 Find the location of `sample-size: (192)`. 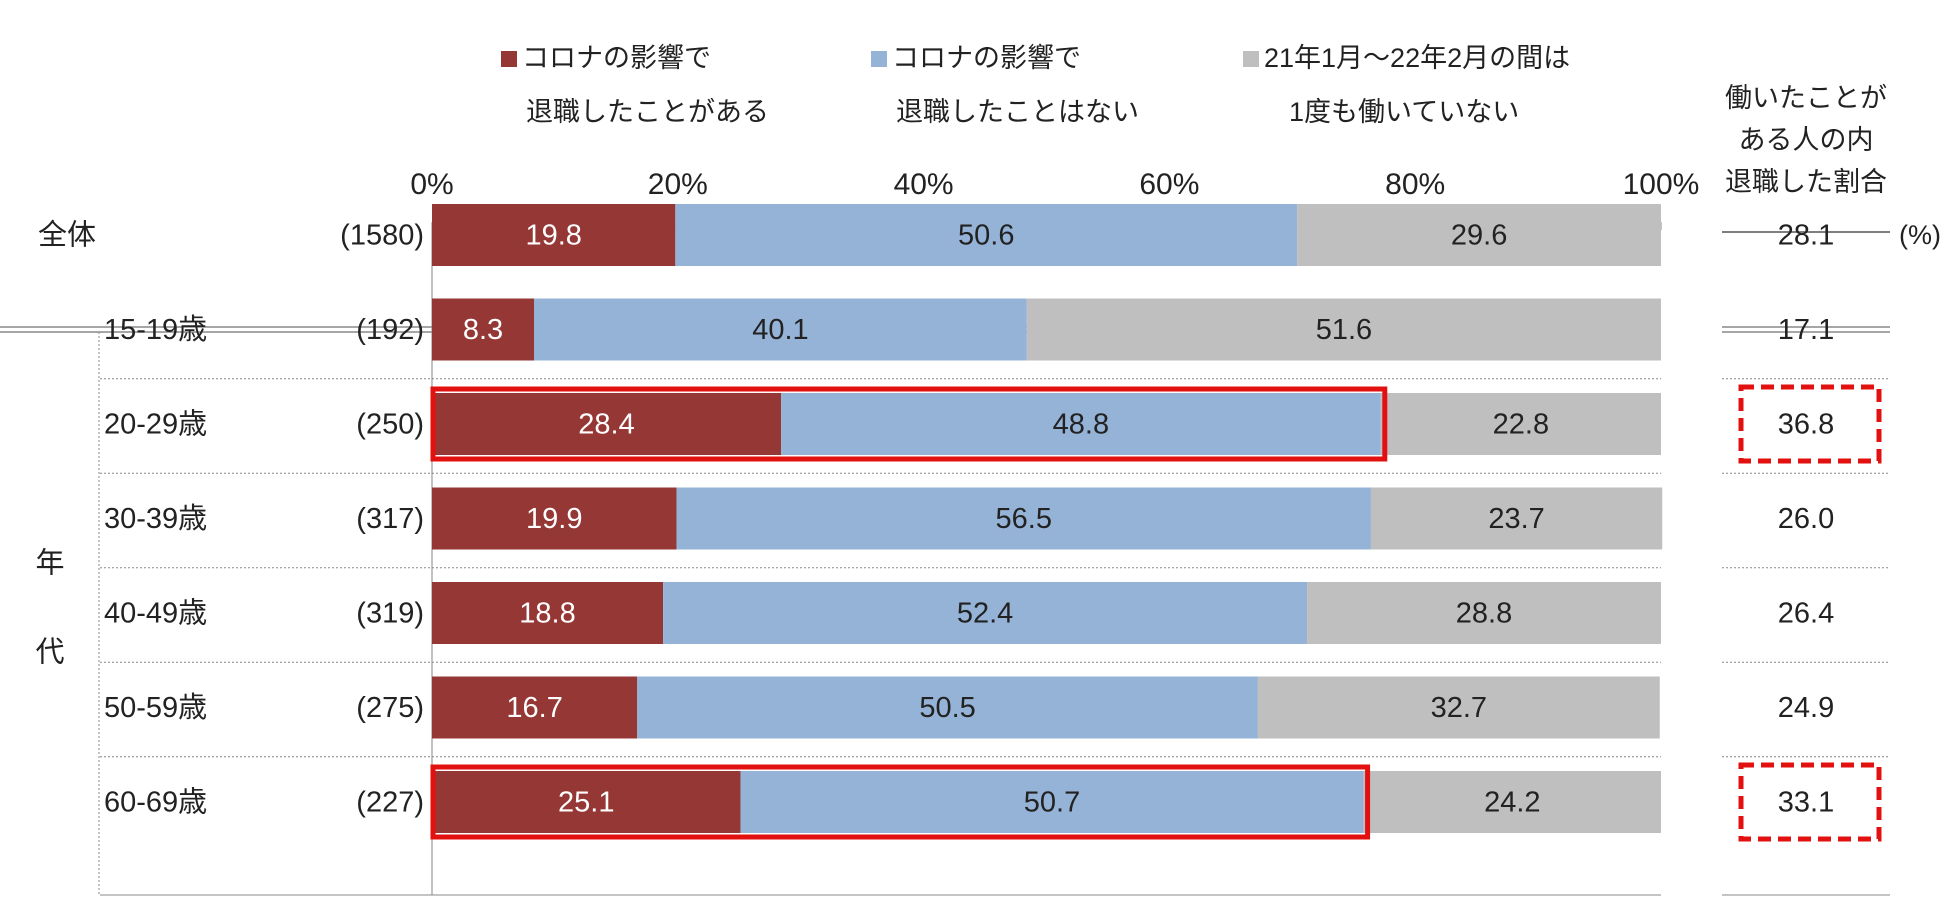

sample-size: (192) is located at coordinates (390, 330).